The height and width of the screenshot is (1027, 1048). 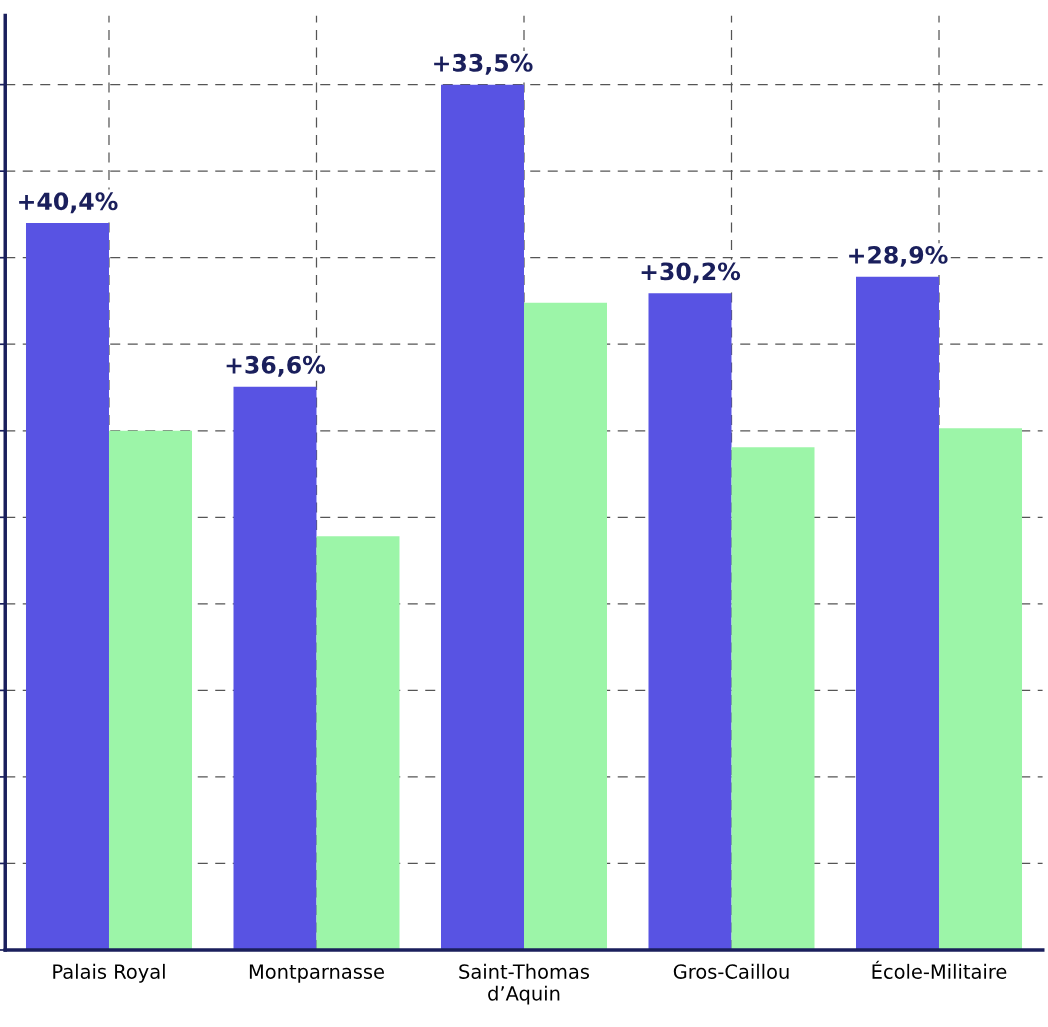 What do you see at coordinates (939, 969) in the screenshot?
I see `x-tick-label: École-Militaire` at bounding box center [939, 969].